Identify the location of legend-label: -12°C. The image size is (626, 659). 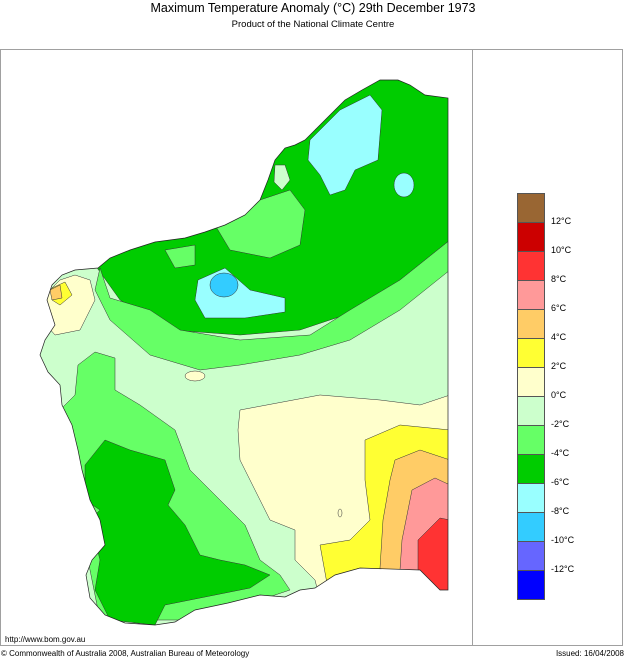
(563, 569).